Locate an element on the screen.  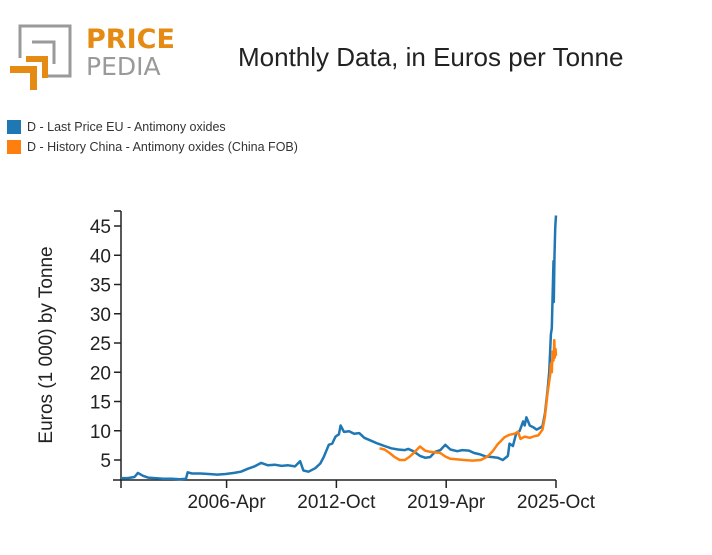
y-axis: 5 10 15 20 25 30 35 40 45 is located at coordinates (106, 345).